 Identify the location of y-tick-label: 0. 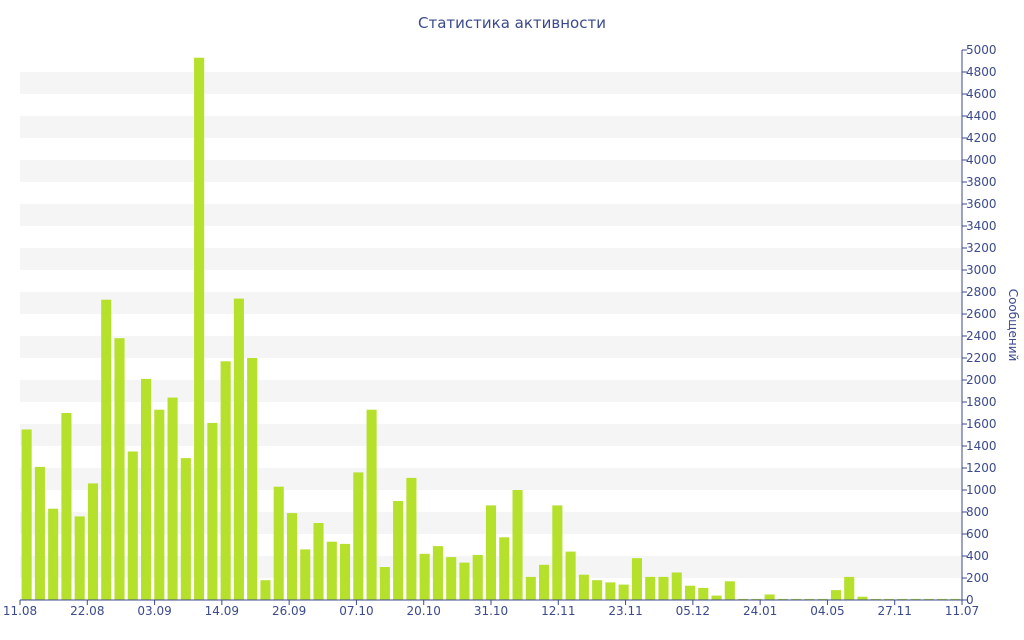
(970, 600).